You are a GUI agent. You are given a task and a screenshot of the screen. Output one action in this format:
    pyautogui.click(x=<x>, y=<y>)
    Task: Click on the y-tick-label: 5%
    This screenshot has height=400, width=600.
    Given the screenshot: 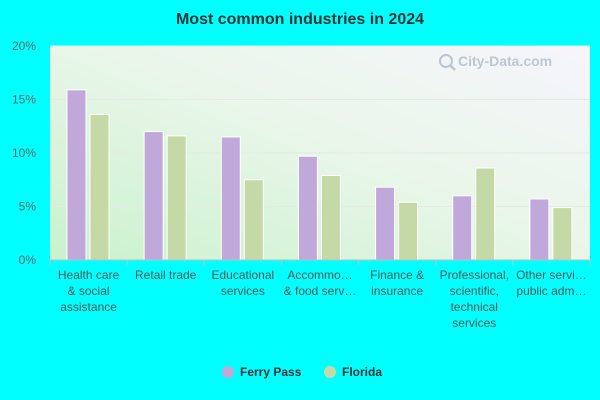 What is the action you would take?
    pyautogui.click(x=28, y=207)
    